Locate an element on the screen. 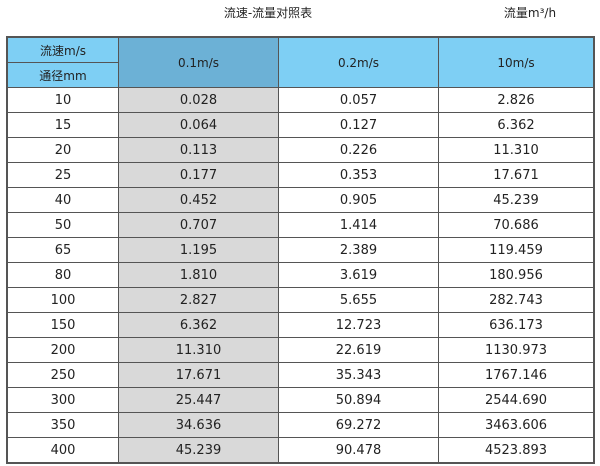  table-row: 20 0.113 0.226 11.310 is located at coordinates (300, 150).